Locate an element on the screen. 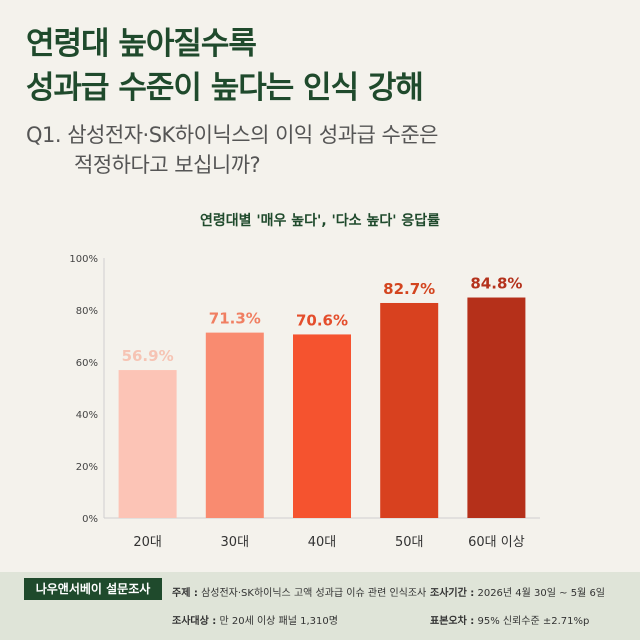 Image resolution: width=640 pixels, height=640 pixels. footer-error: 표본오차 : 95% 신뢰수준 ±2.71%p is located at coordinates (509, 619).